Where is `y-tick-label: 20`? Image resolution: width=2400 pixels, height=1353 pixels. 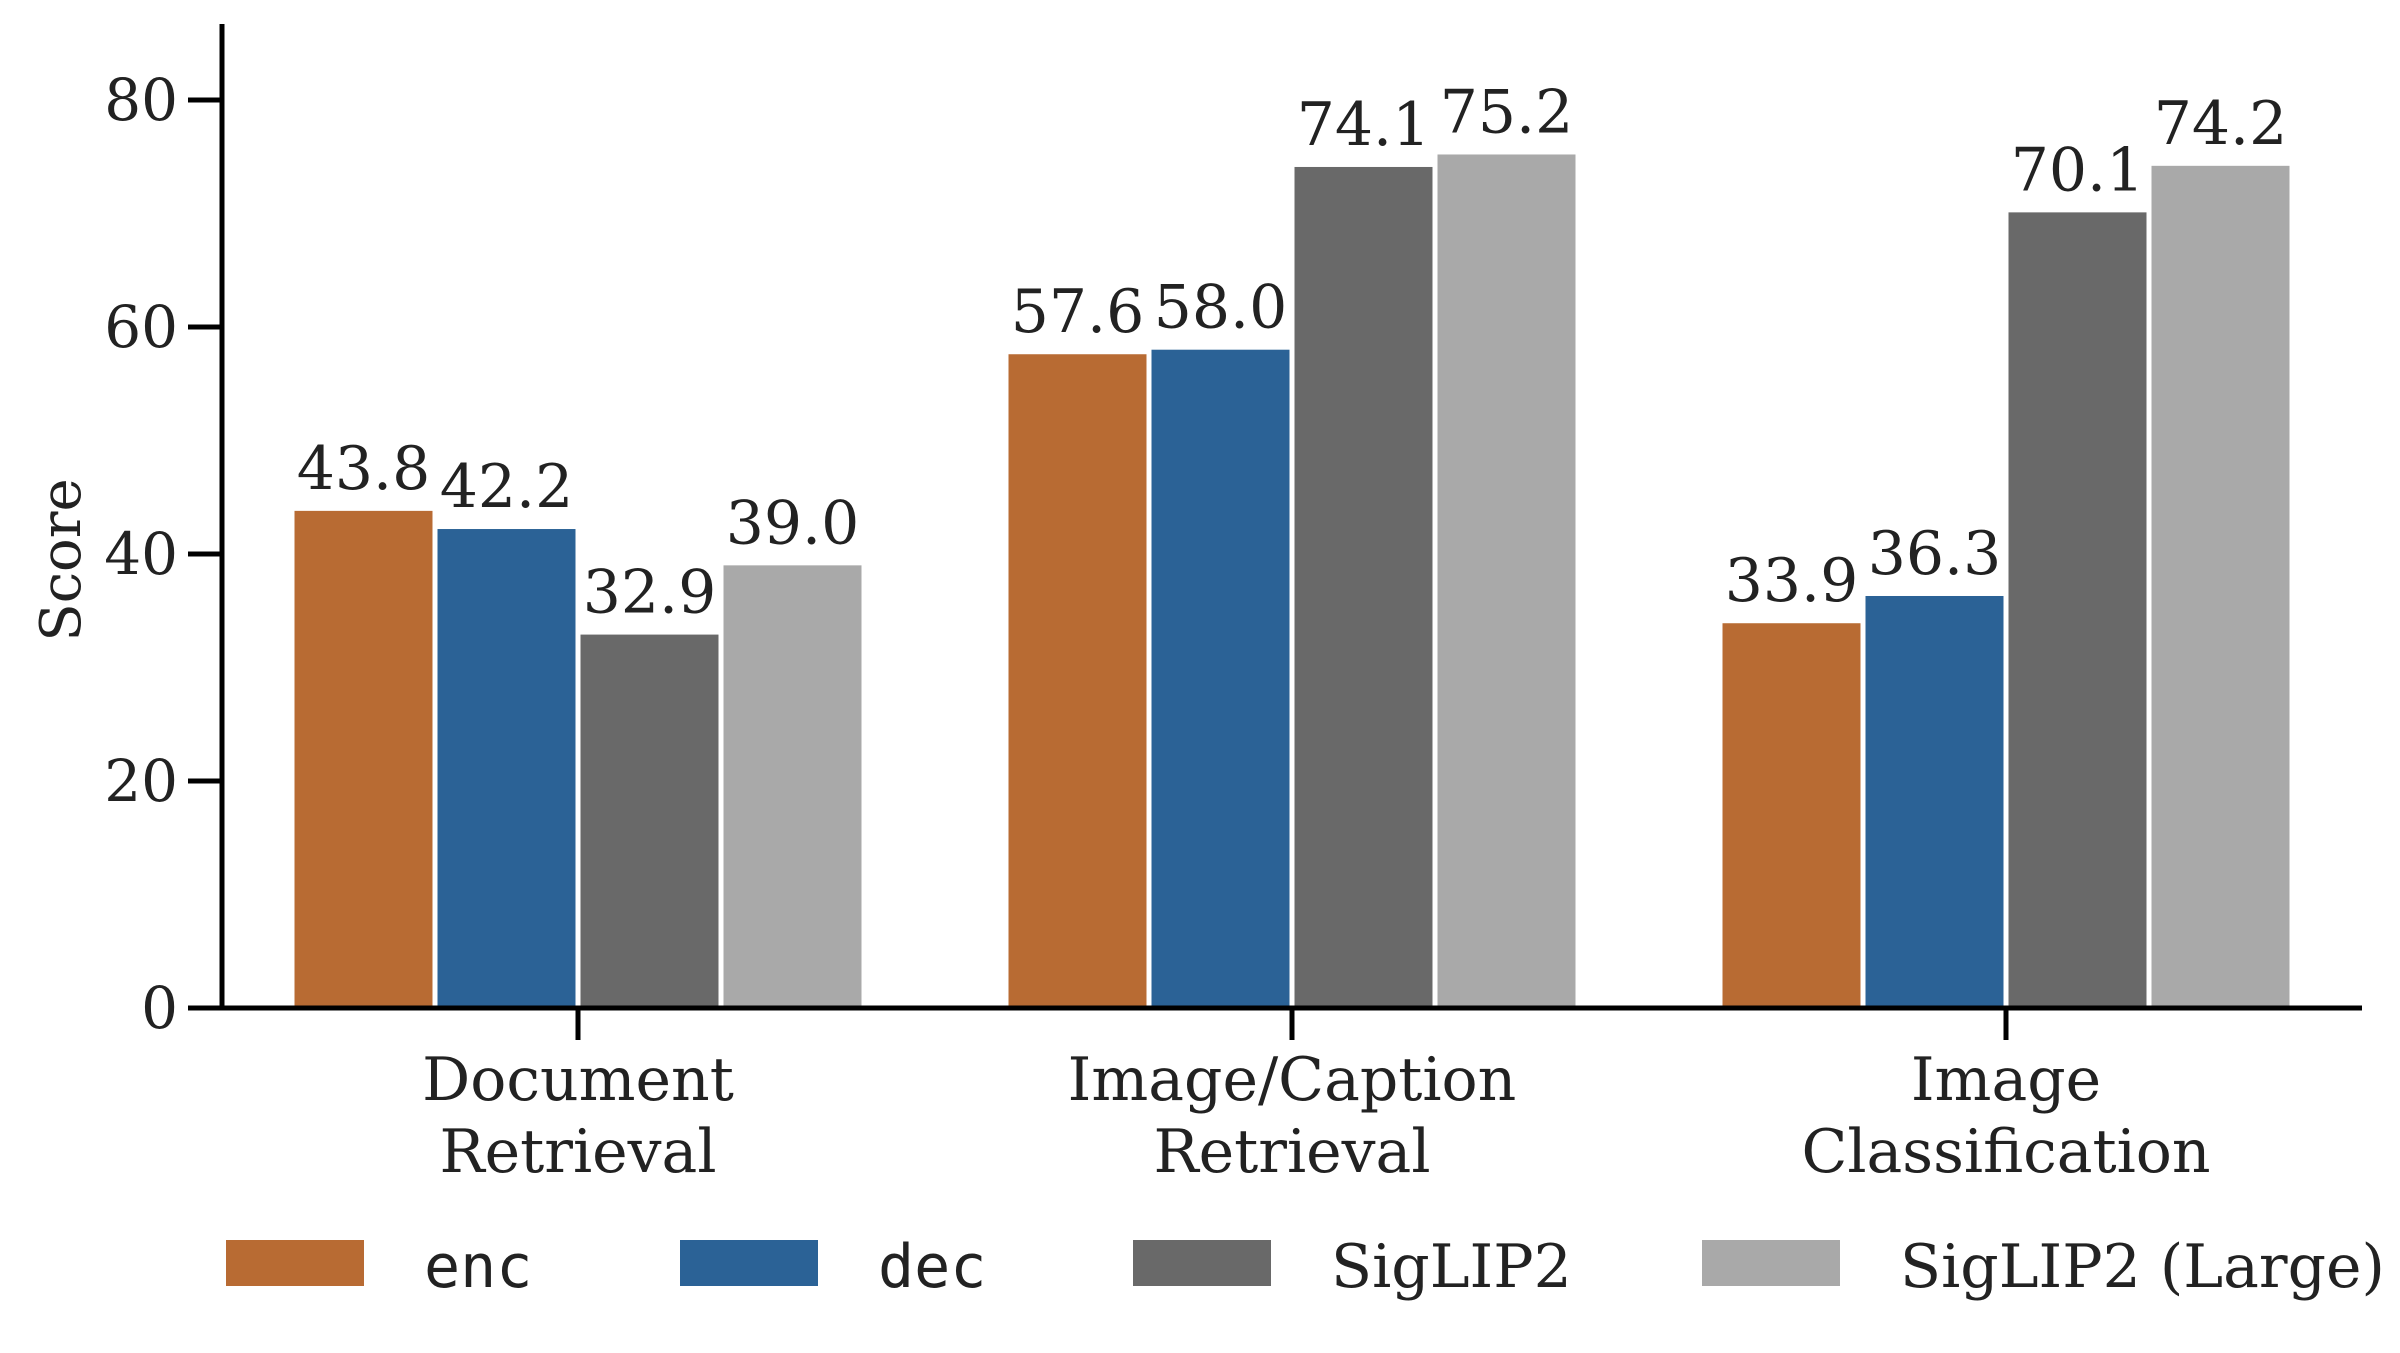
y-tick-label: 20 is located at coordinates (141, 781).